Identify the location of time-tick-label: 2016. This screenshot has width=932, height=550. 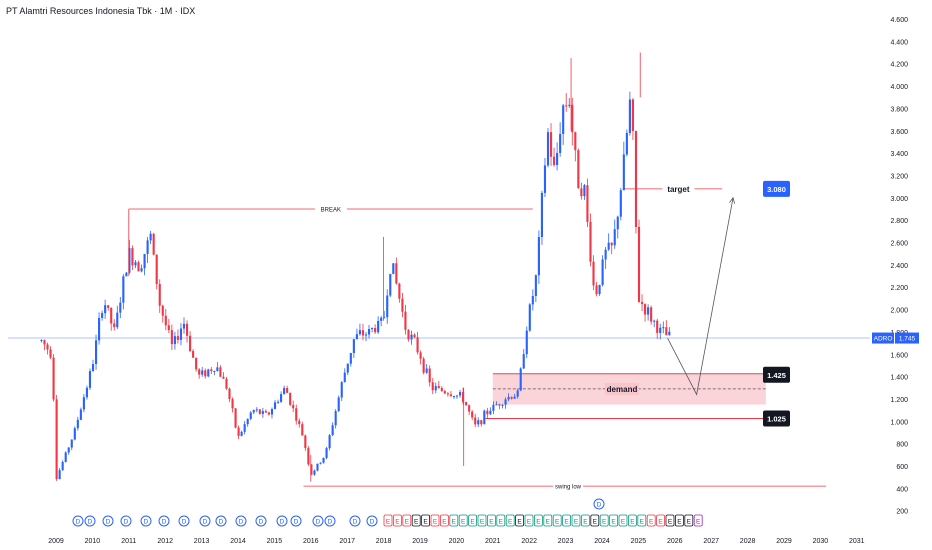
(311, 541).